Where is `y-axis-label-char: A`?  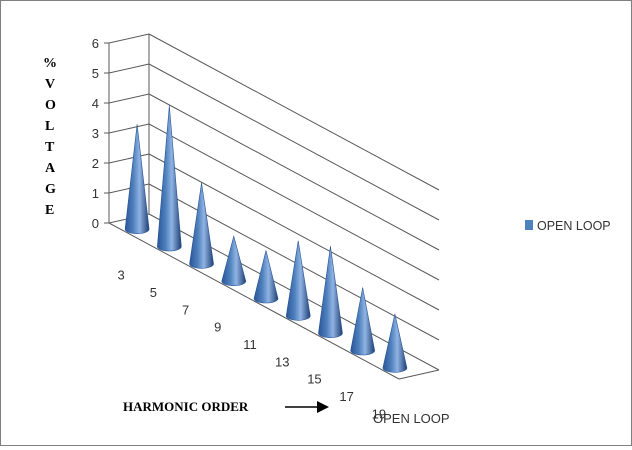
y-axis-label-char: A is located at coordinates (50, 168).